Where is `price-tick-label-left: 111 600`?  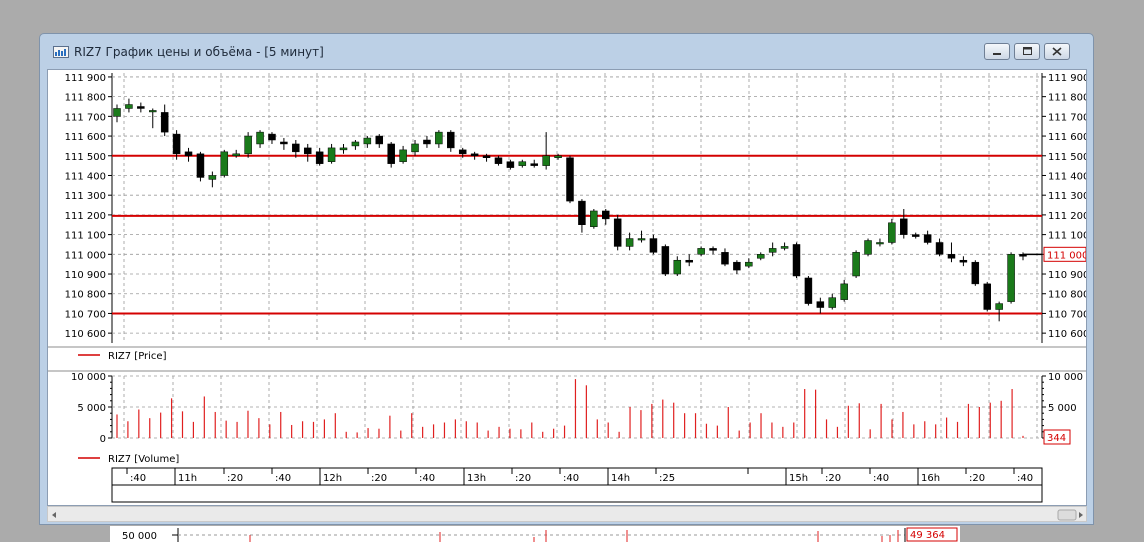 price-tick-label-left: 111 600 is located at coordinates (85, 137).